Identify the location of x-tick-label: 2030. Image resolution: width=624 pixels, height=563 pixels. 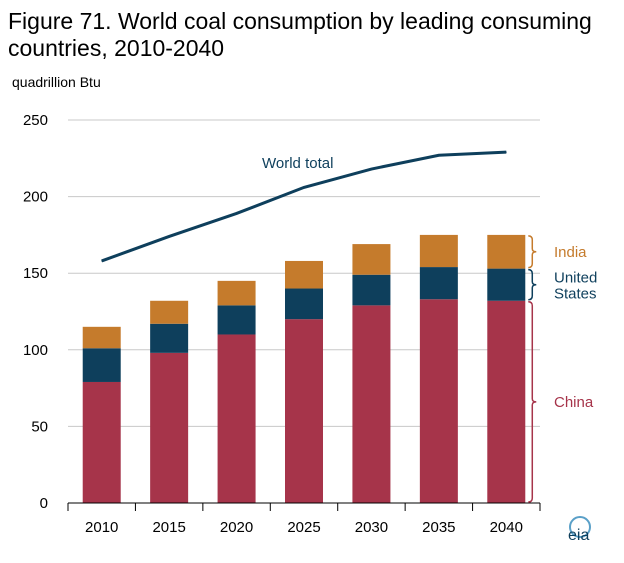
(371, 527).